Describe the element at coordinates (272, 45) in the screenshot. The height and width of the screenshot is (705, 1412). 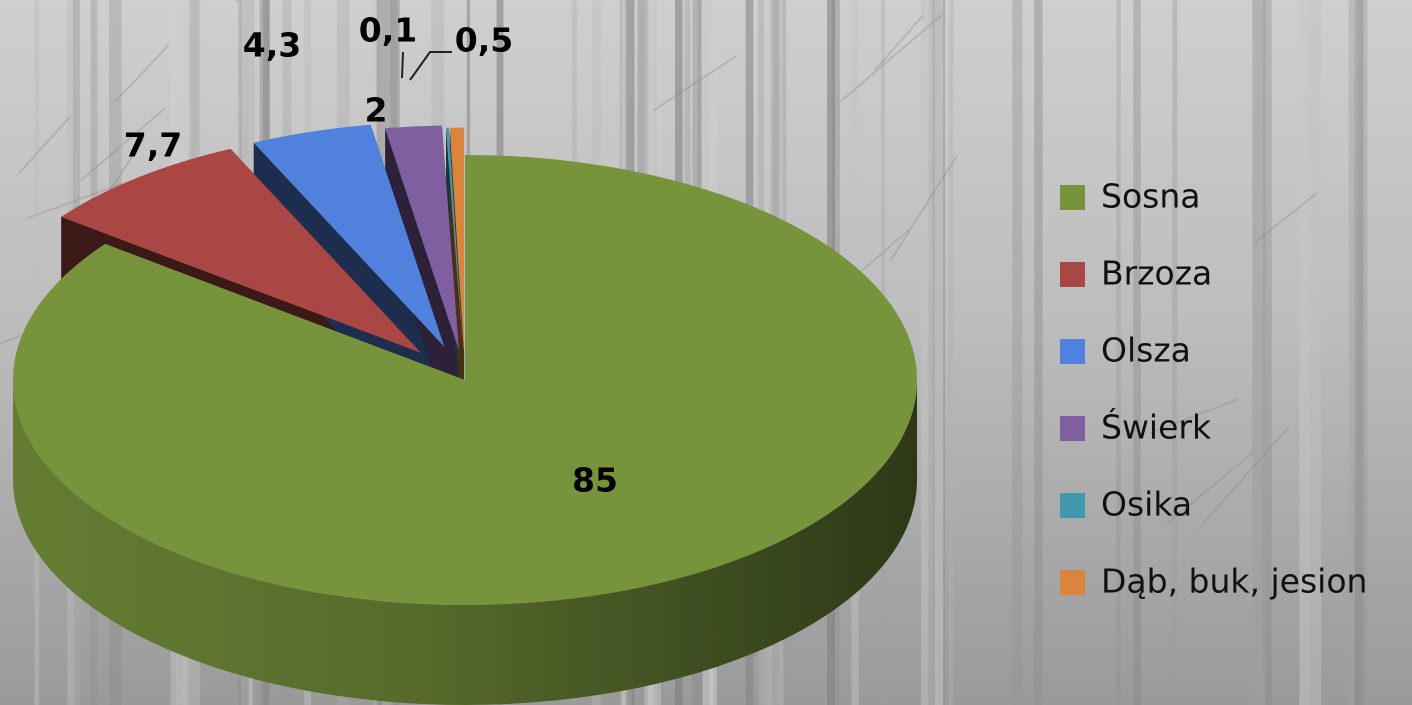
I see `data-label-2: 4,3` at that location.